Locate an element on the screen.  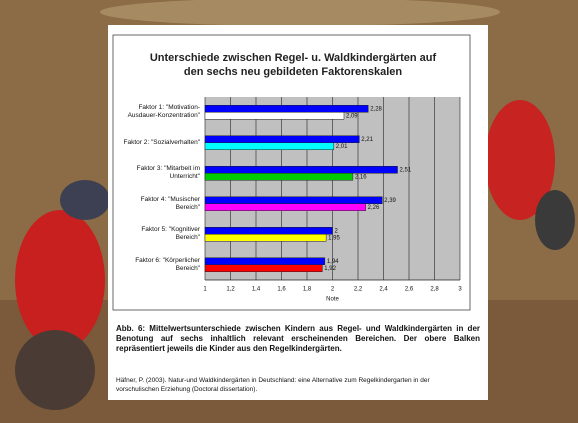
x-tick-label: 2,6 is located at coordinates (409, 290).